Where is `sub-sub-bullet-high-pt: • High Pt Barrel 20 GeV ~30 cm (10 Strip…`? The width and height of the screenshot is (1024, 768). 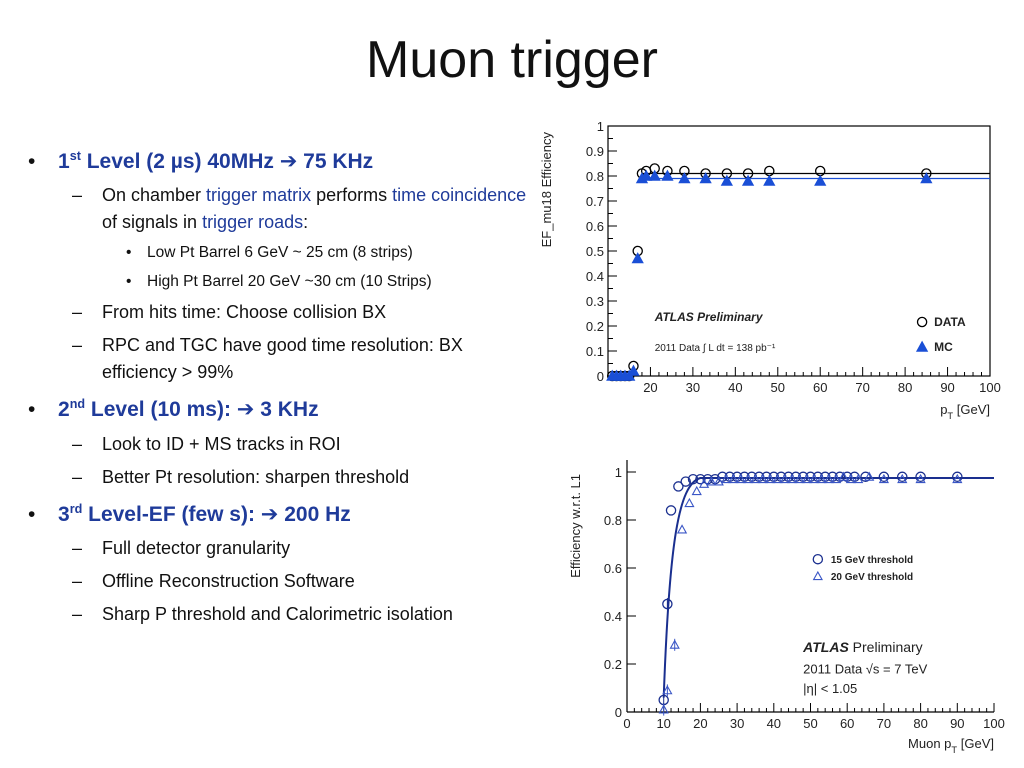 sub-sub-bullet-high-pt: • High Pt Barrel 20 GeV ~30 cm (10 Strip… is located at coordinates (278, 282).